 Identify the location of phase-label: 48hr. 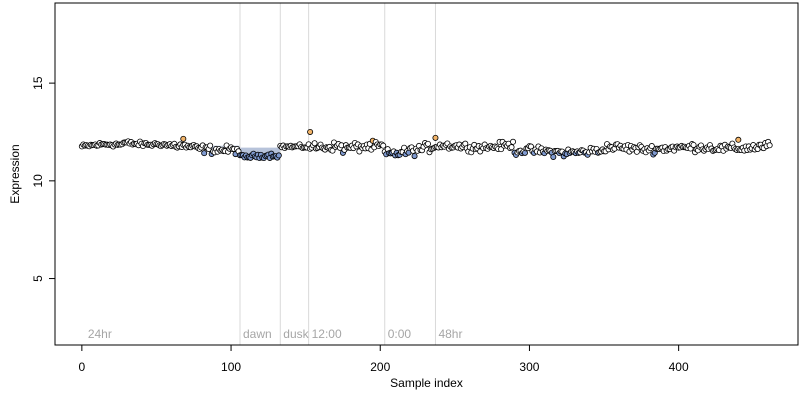
(450, 334).